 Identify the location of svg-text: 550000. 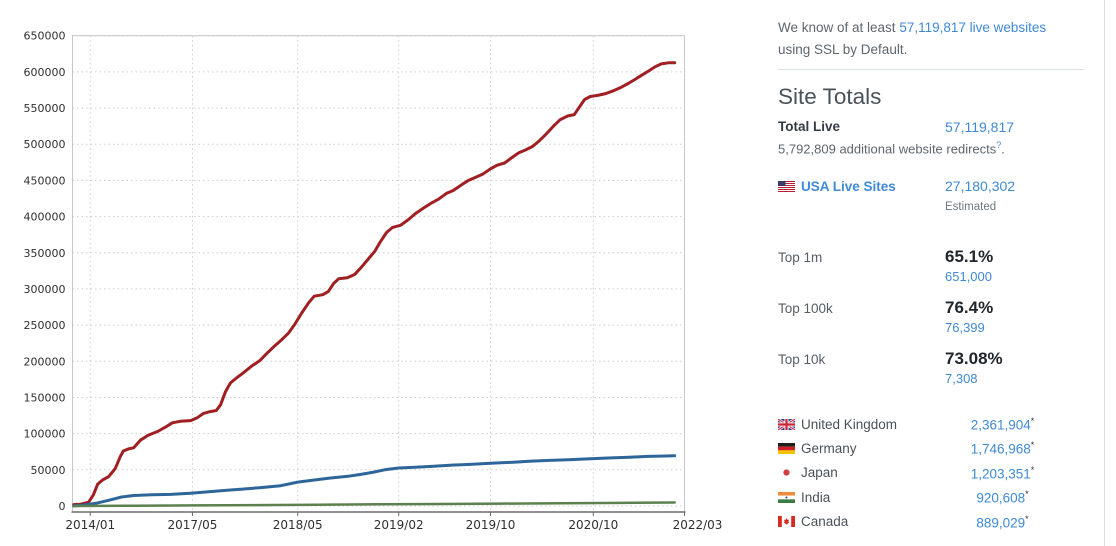
(45, 108).